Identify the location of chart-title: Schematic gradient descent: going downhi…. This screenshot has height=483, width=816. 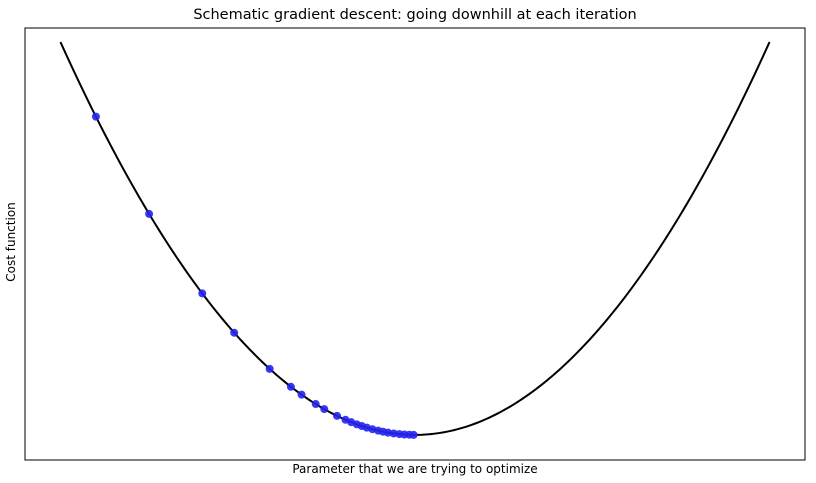
(414, 15).